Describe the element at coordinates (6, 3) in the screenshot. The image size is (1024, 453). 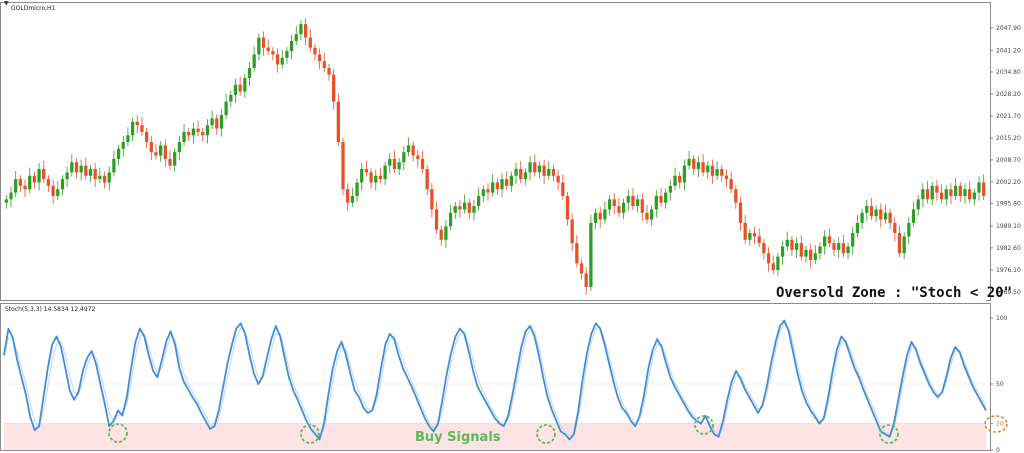
I see `pane-dropdown-icon: ▼` at that location.